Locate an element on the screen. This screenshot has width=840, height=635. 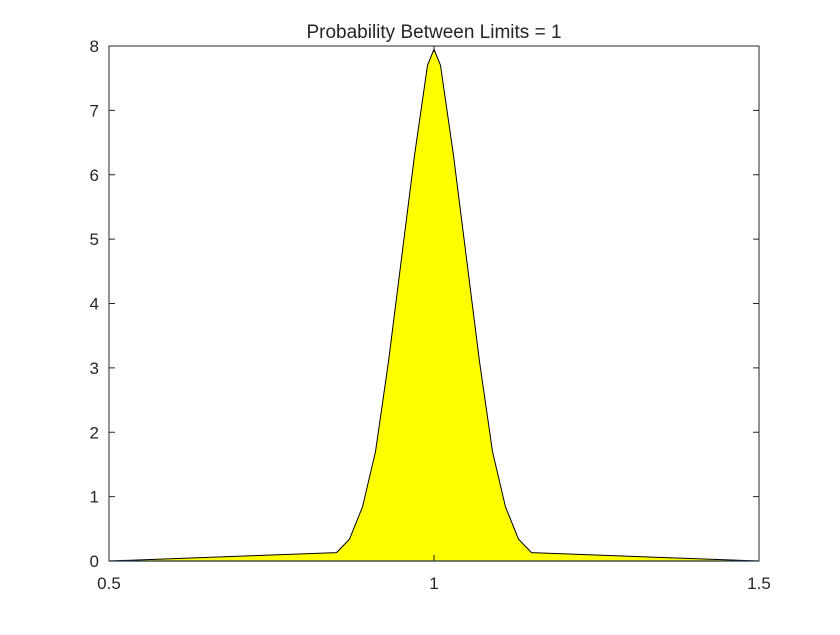
y-tick-label: 7 is located at coordinates (94, 110).